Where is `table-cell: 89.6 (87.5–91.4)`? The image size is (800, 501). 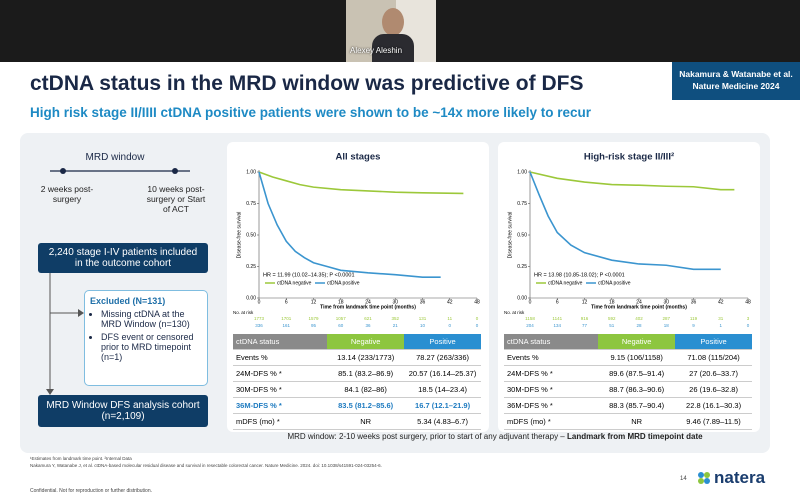 table-cell: 89.6 (87.5–91.4) is located at coordinates (637, 373).